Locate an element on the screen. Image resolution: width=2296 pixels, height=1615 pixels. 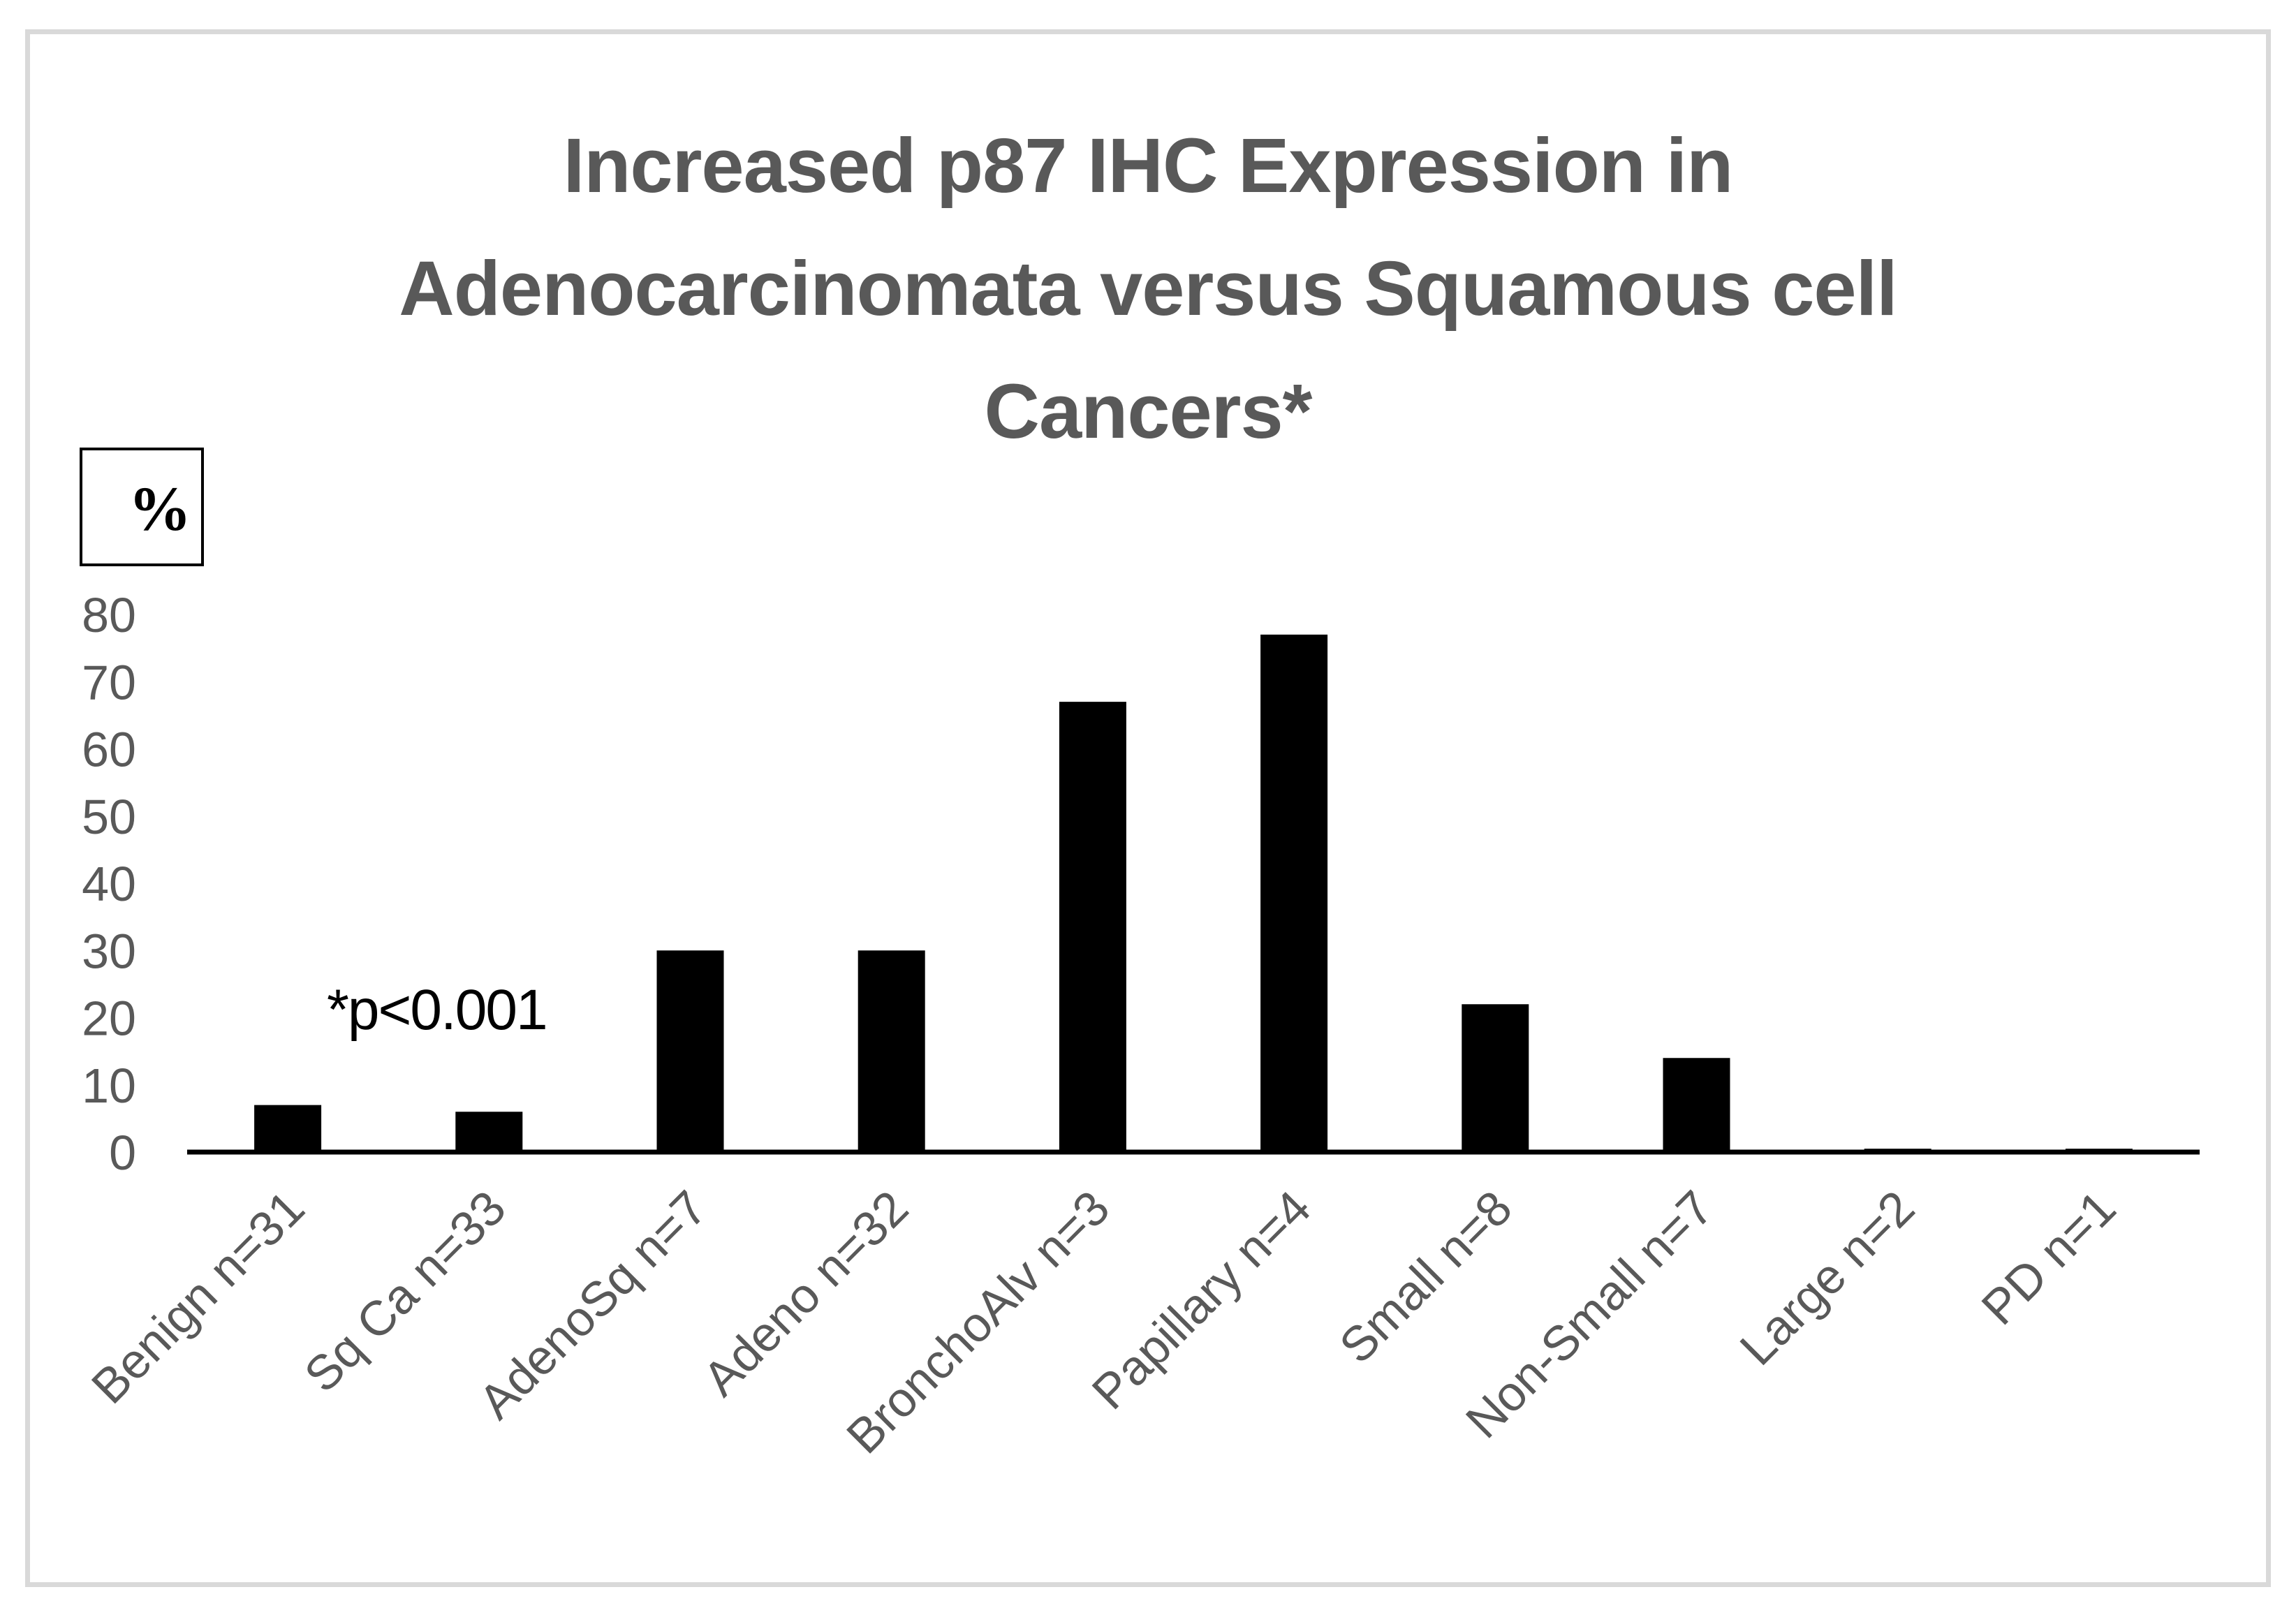
x-tick-label: Adeno n=32 is located at coordinates (806, 1293).